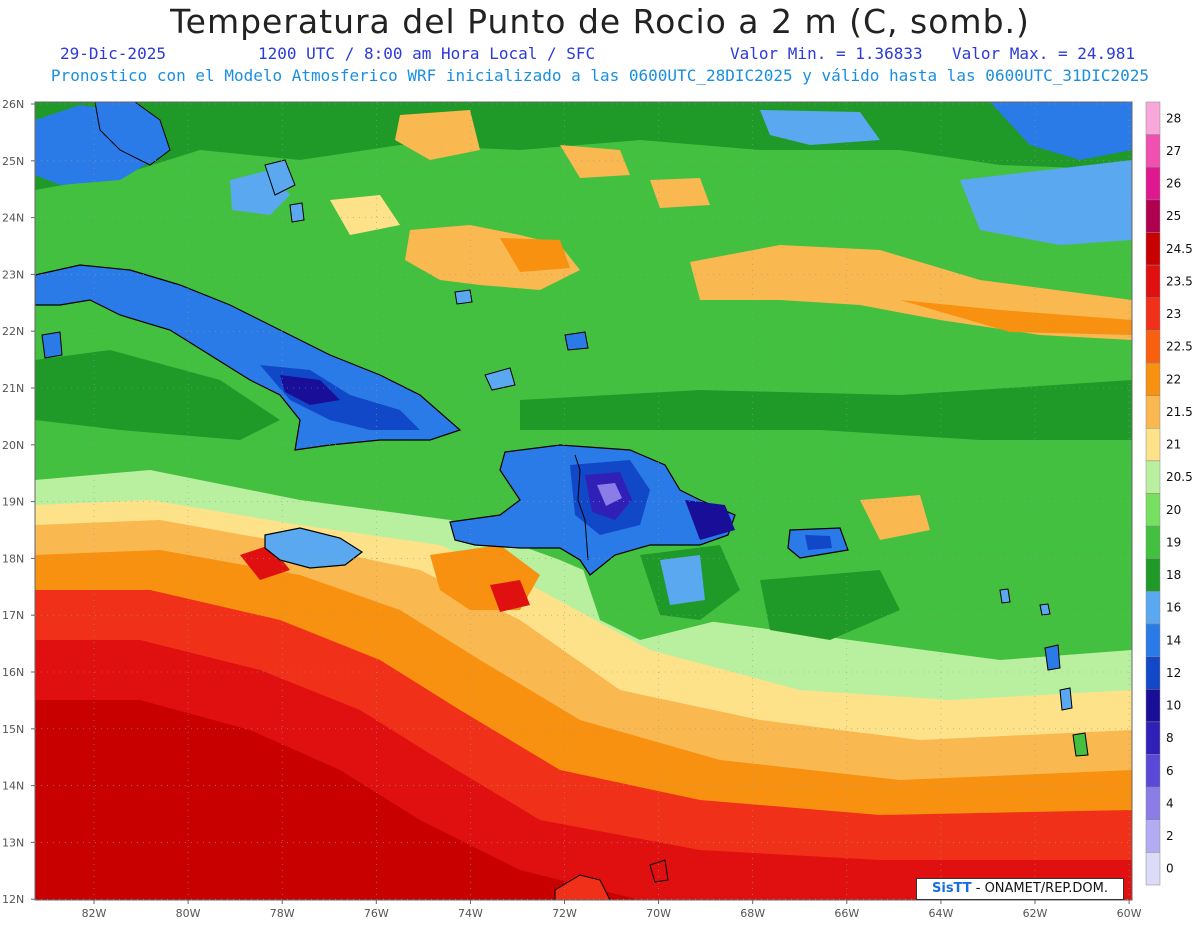  I want to click on colorbar-label: 28, so click(1173, 118).